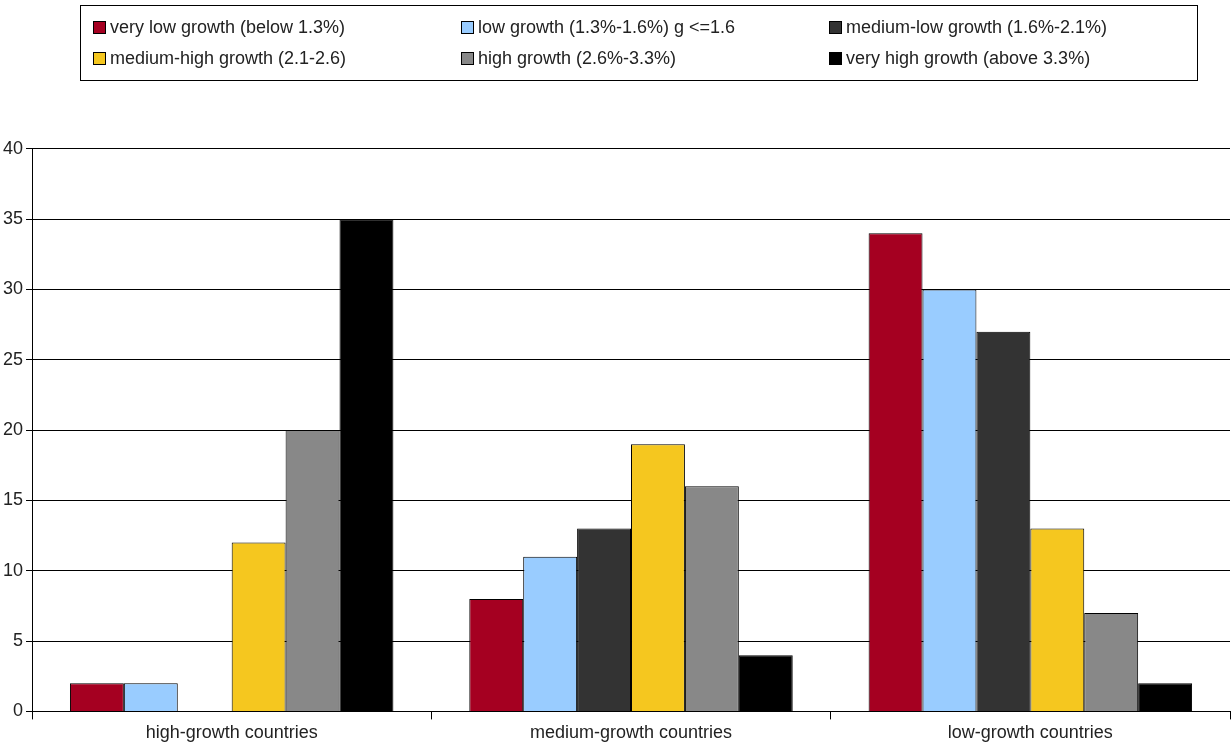 Image resolution: width=1231 pixels, height=749 pixels. What do you see at coordinates (13, 429) in the screenshot?
I see `y-tick-label: 20` at bounding box center [13, 429].